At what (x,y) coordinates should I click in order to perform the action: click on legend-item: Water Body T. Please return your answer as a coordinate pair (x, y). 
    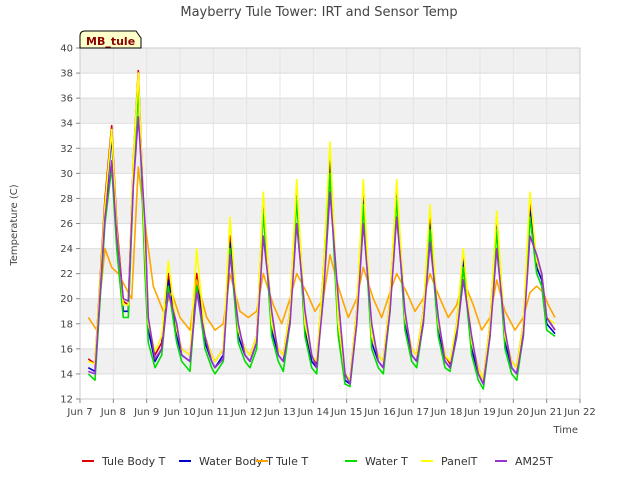
    Looking at the image, I should click on (226, 461).